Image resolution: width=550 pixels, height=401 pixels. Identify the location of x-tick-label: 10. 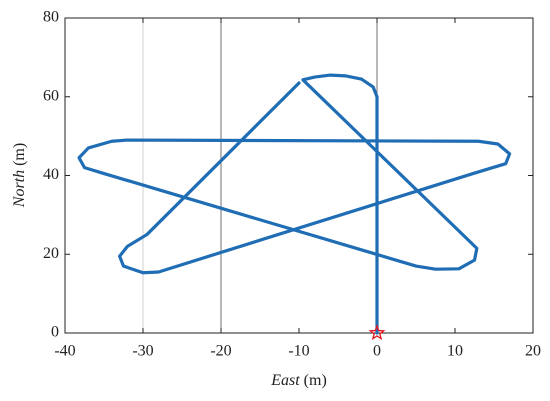
(455, 351).